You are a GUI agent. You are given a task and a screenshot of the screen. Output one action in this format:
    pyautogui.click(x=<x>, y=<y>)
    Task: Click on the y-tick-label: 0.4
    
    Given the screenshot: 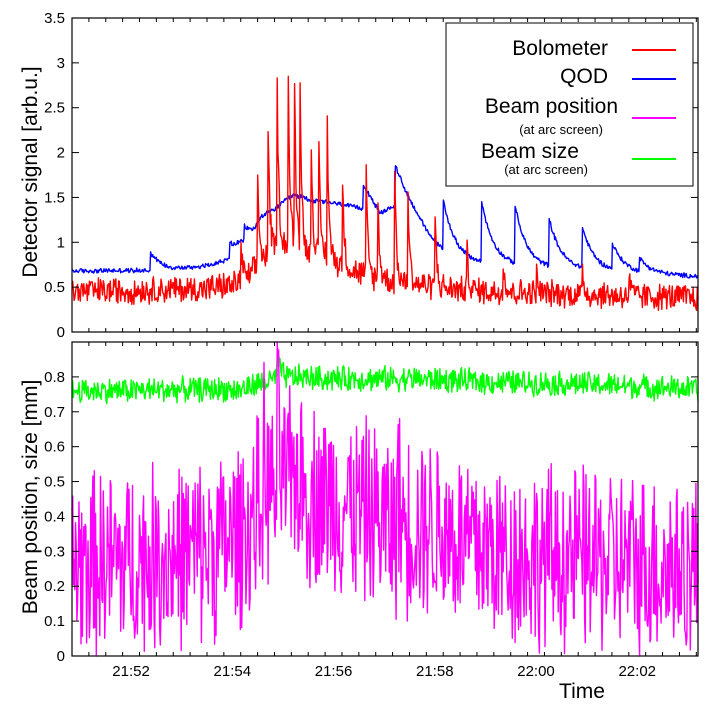 What is the action you would take?
    pyautogui.click(x=54, y=516)
    